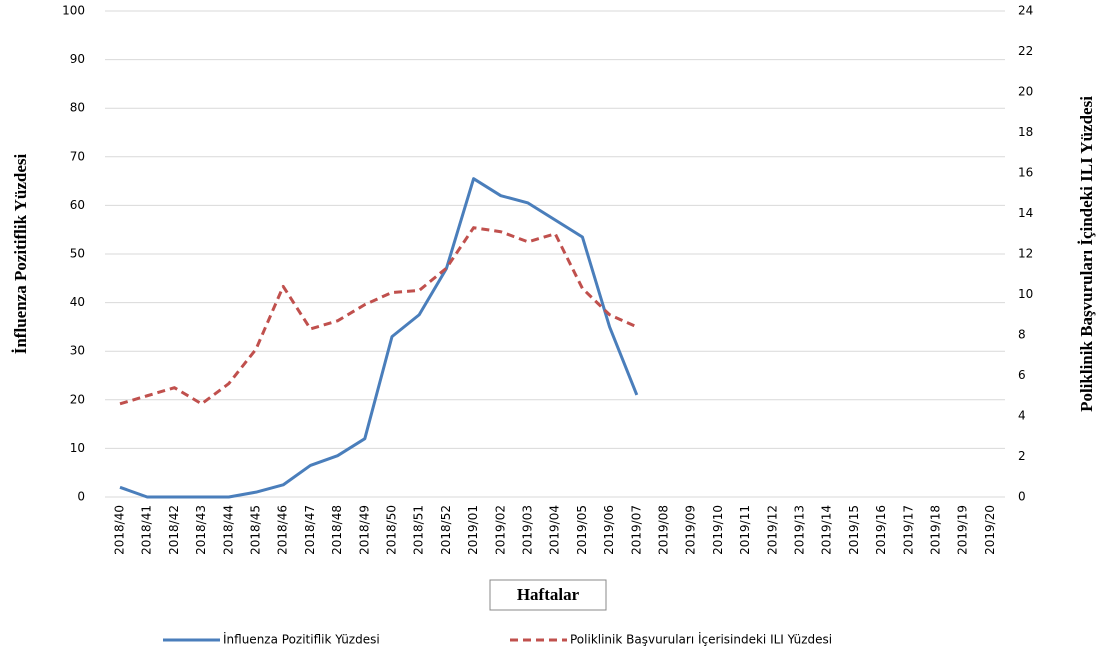 The width and height of the screenshot is (1106, 655). What do you see at coordinates (77, 448) in the screenshot?
I see `y-tick-label: 10` at bounding box center [77, 448].